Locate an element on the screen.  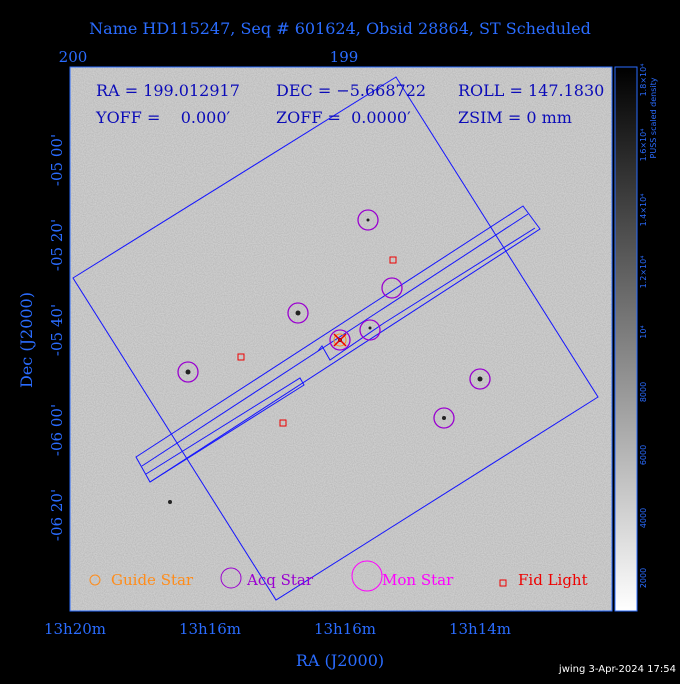
target is located at coordinates (340, 340).